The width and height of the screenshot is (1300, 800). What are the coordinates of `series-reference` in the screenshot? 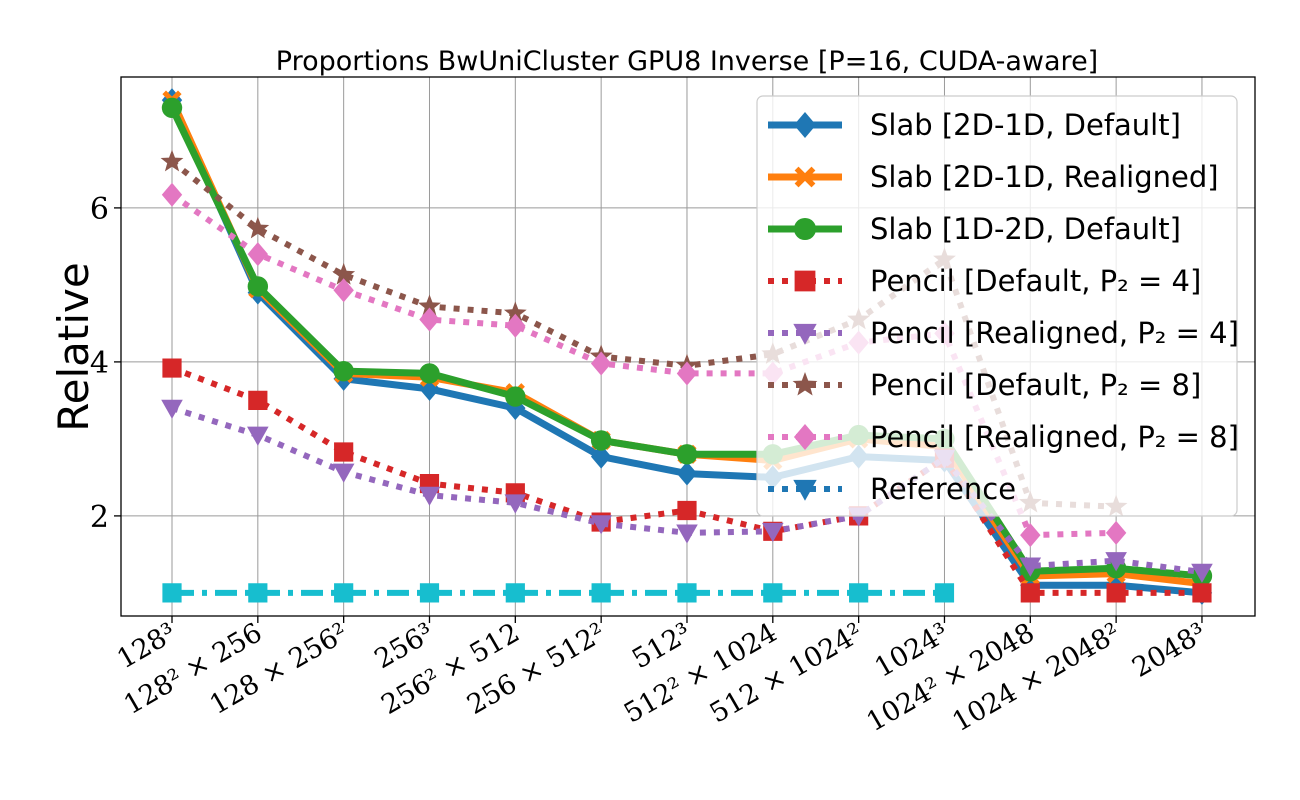 It's located at (558, 593).